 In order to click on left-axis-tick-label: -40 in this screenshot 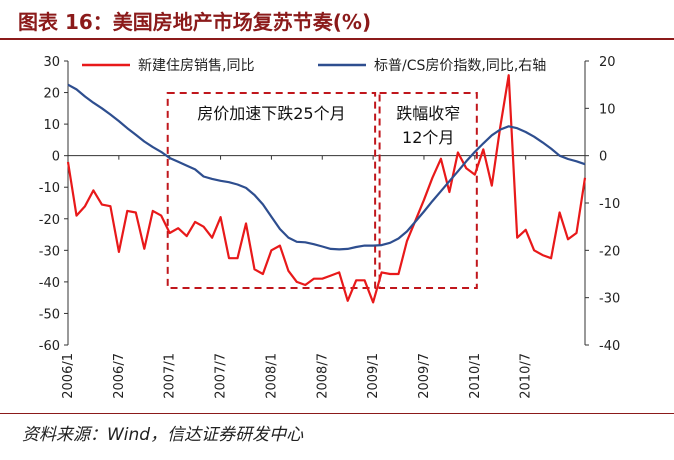, I will do `click(49, 283)`.